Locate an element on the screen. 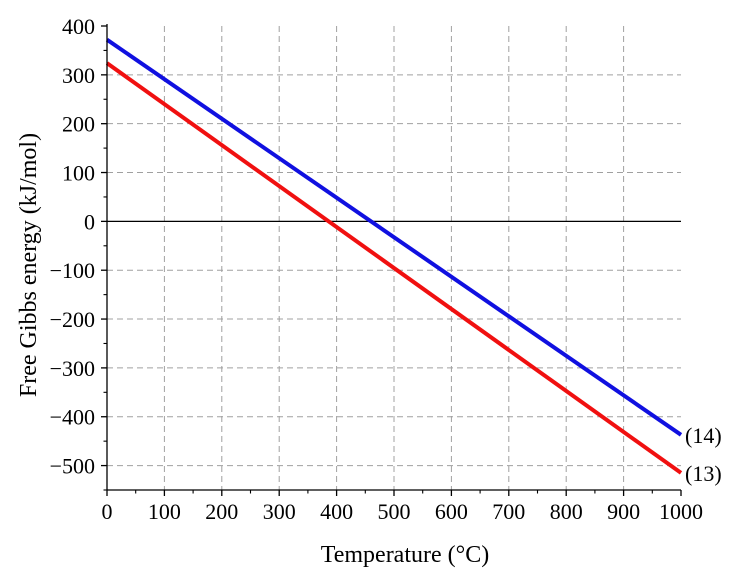 The image size is (743, 576). x-tick-label: 600 is located at coordinates (451, 511).